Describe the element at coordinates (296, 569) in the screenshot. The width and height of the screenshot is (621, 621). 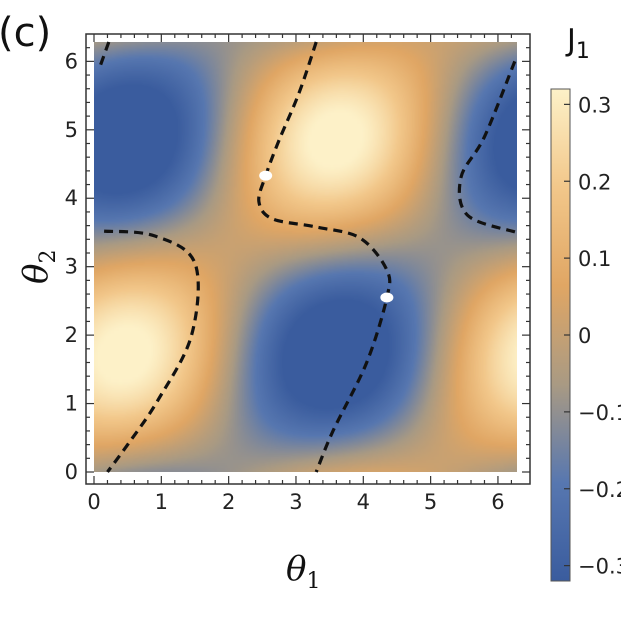
I see `x-axis-title-main: θ` at that location.